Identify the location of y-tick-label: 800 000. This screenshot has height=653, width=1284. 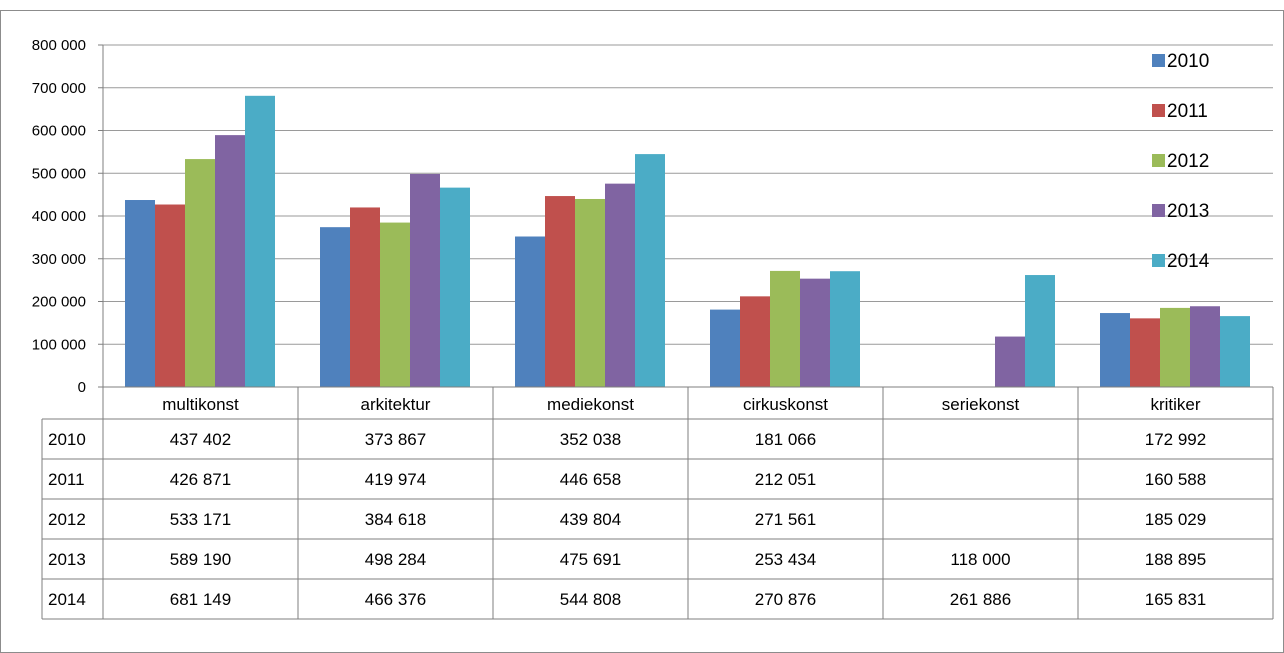
(59, 45).